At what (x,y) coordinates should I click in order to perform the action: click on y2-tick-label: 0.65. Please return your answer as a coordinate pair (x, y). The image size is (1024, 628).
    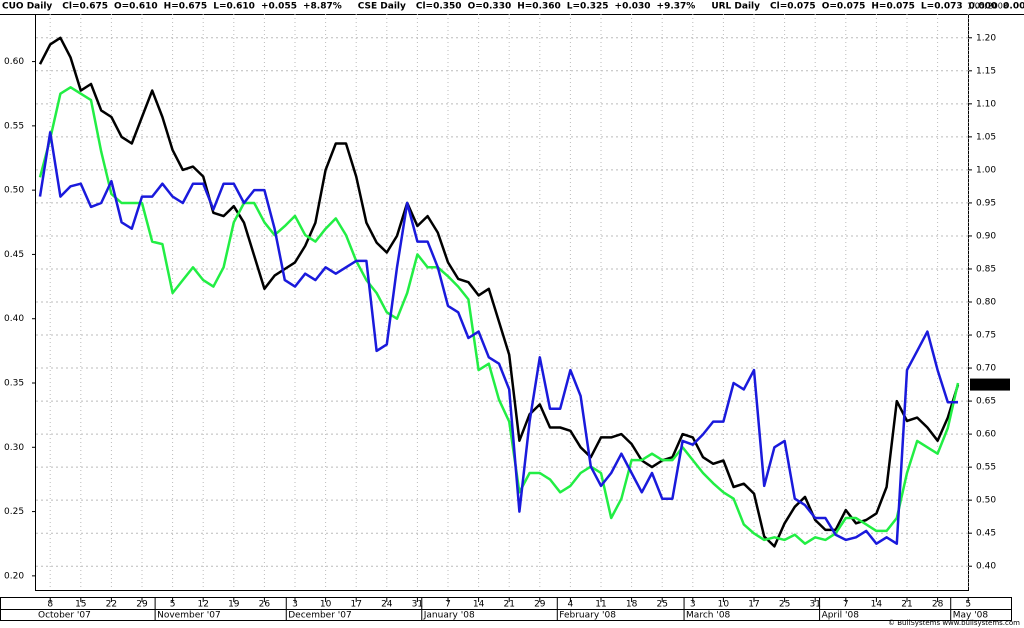
    Looking at the image, I should click on (986, 402).